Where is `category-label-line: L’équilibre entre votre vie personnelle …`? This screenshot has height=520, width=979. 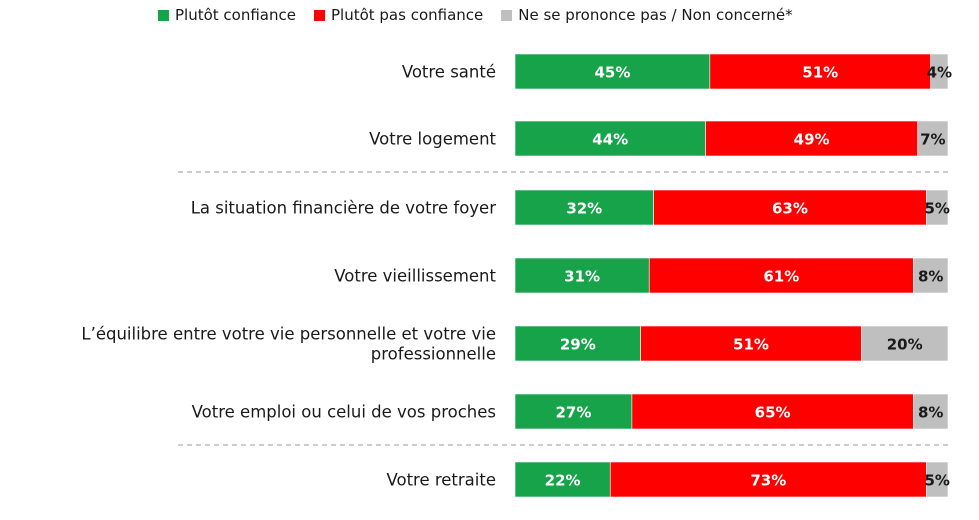
category-label-line: L’équilibre entre votre vie personnelle … is located at coordinates (288, 334).